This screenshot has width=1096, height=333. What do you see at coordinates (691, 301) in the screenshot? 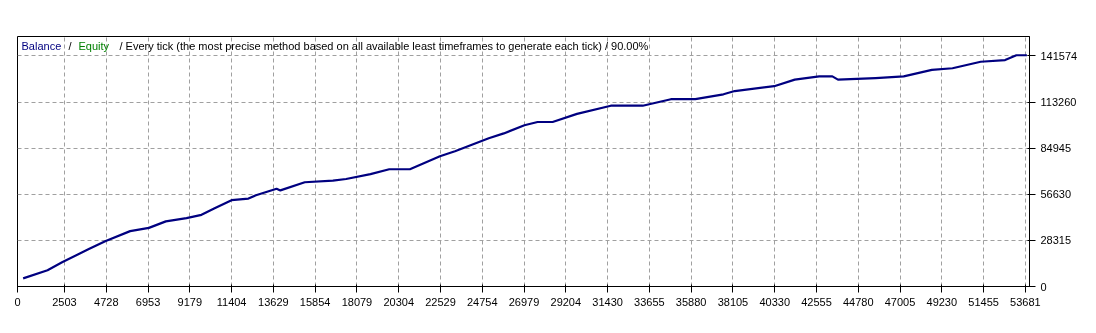
I see `x-tick-label: 35880` at bounding box center [691, 301].